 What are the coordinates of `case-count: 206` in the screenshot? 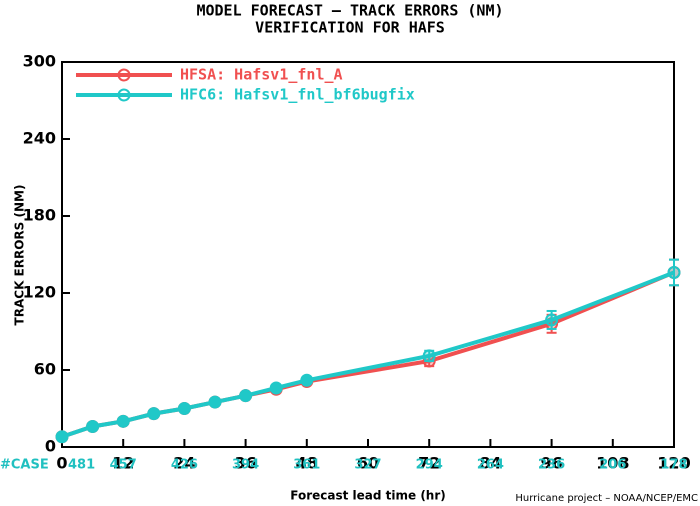 It's located at (612, 465).